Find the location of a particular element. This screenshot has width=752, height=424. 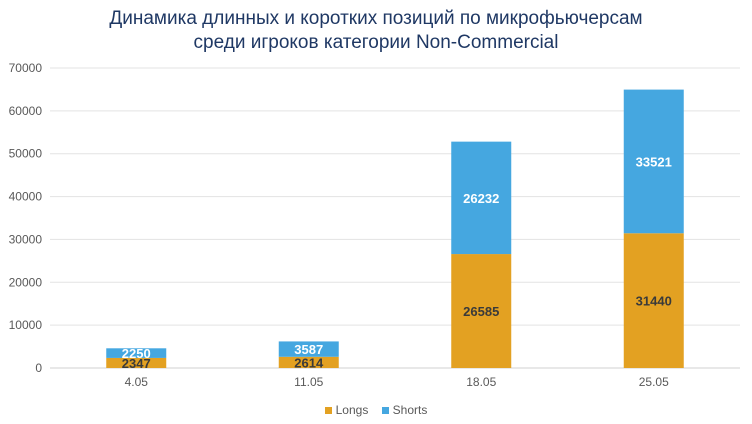

y-tick-label: 60000 is located at coordinates (26, 111).